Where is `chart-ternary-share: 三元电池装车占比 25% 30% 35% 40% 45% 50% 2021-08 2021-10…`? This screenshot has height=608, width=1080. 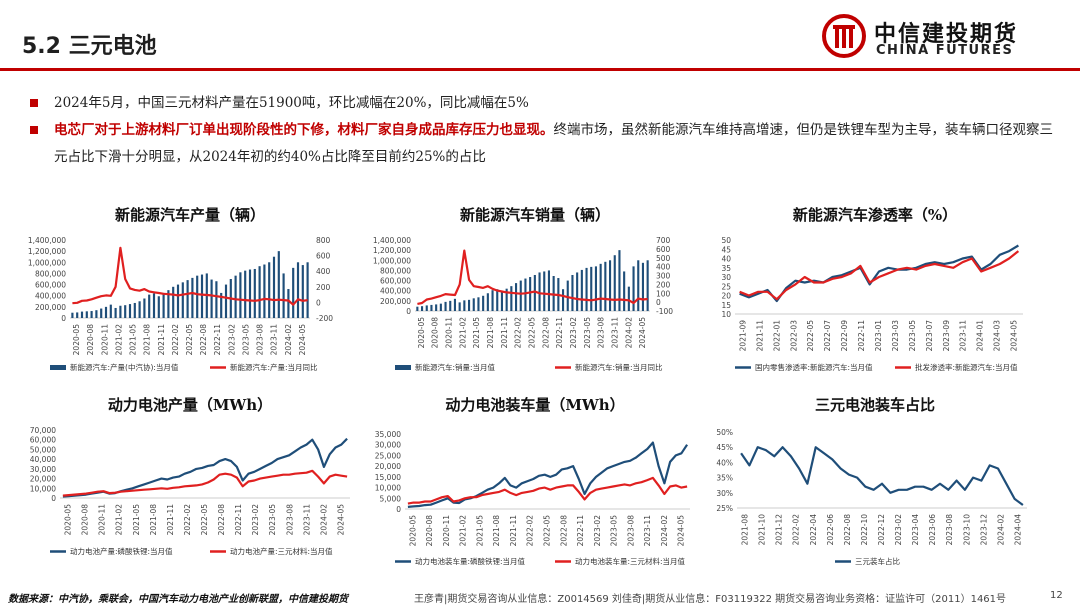
chart-ternary-share: 三元电池装车占比 25% 30% 35% 40% 45% 50% 2021-08 2021-10… is located at coordinates (875, 483).